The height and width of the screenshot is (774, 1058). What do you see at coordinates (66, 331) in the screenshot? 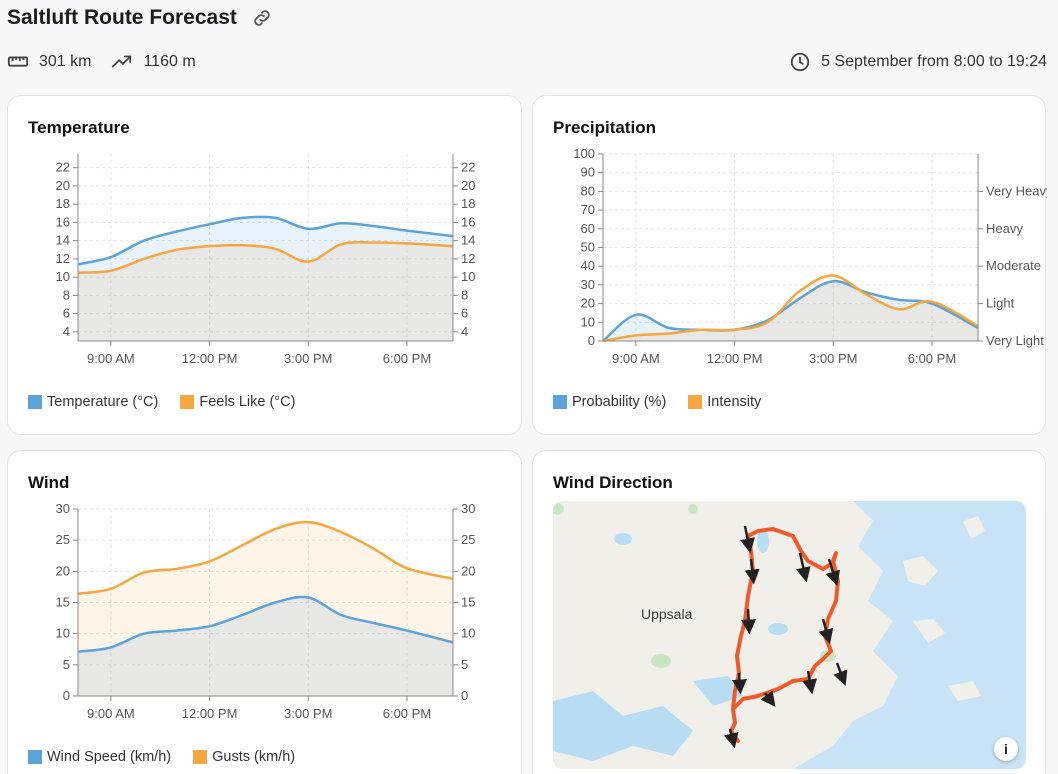
I see `y-tick-label: 4` at bounding box center [66, 331].